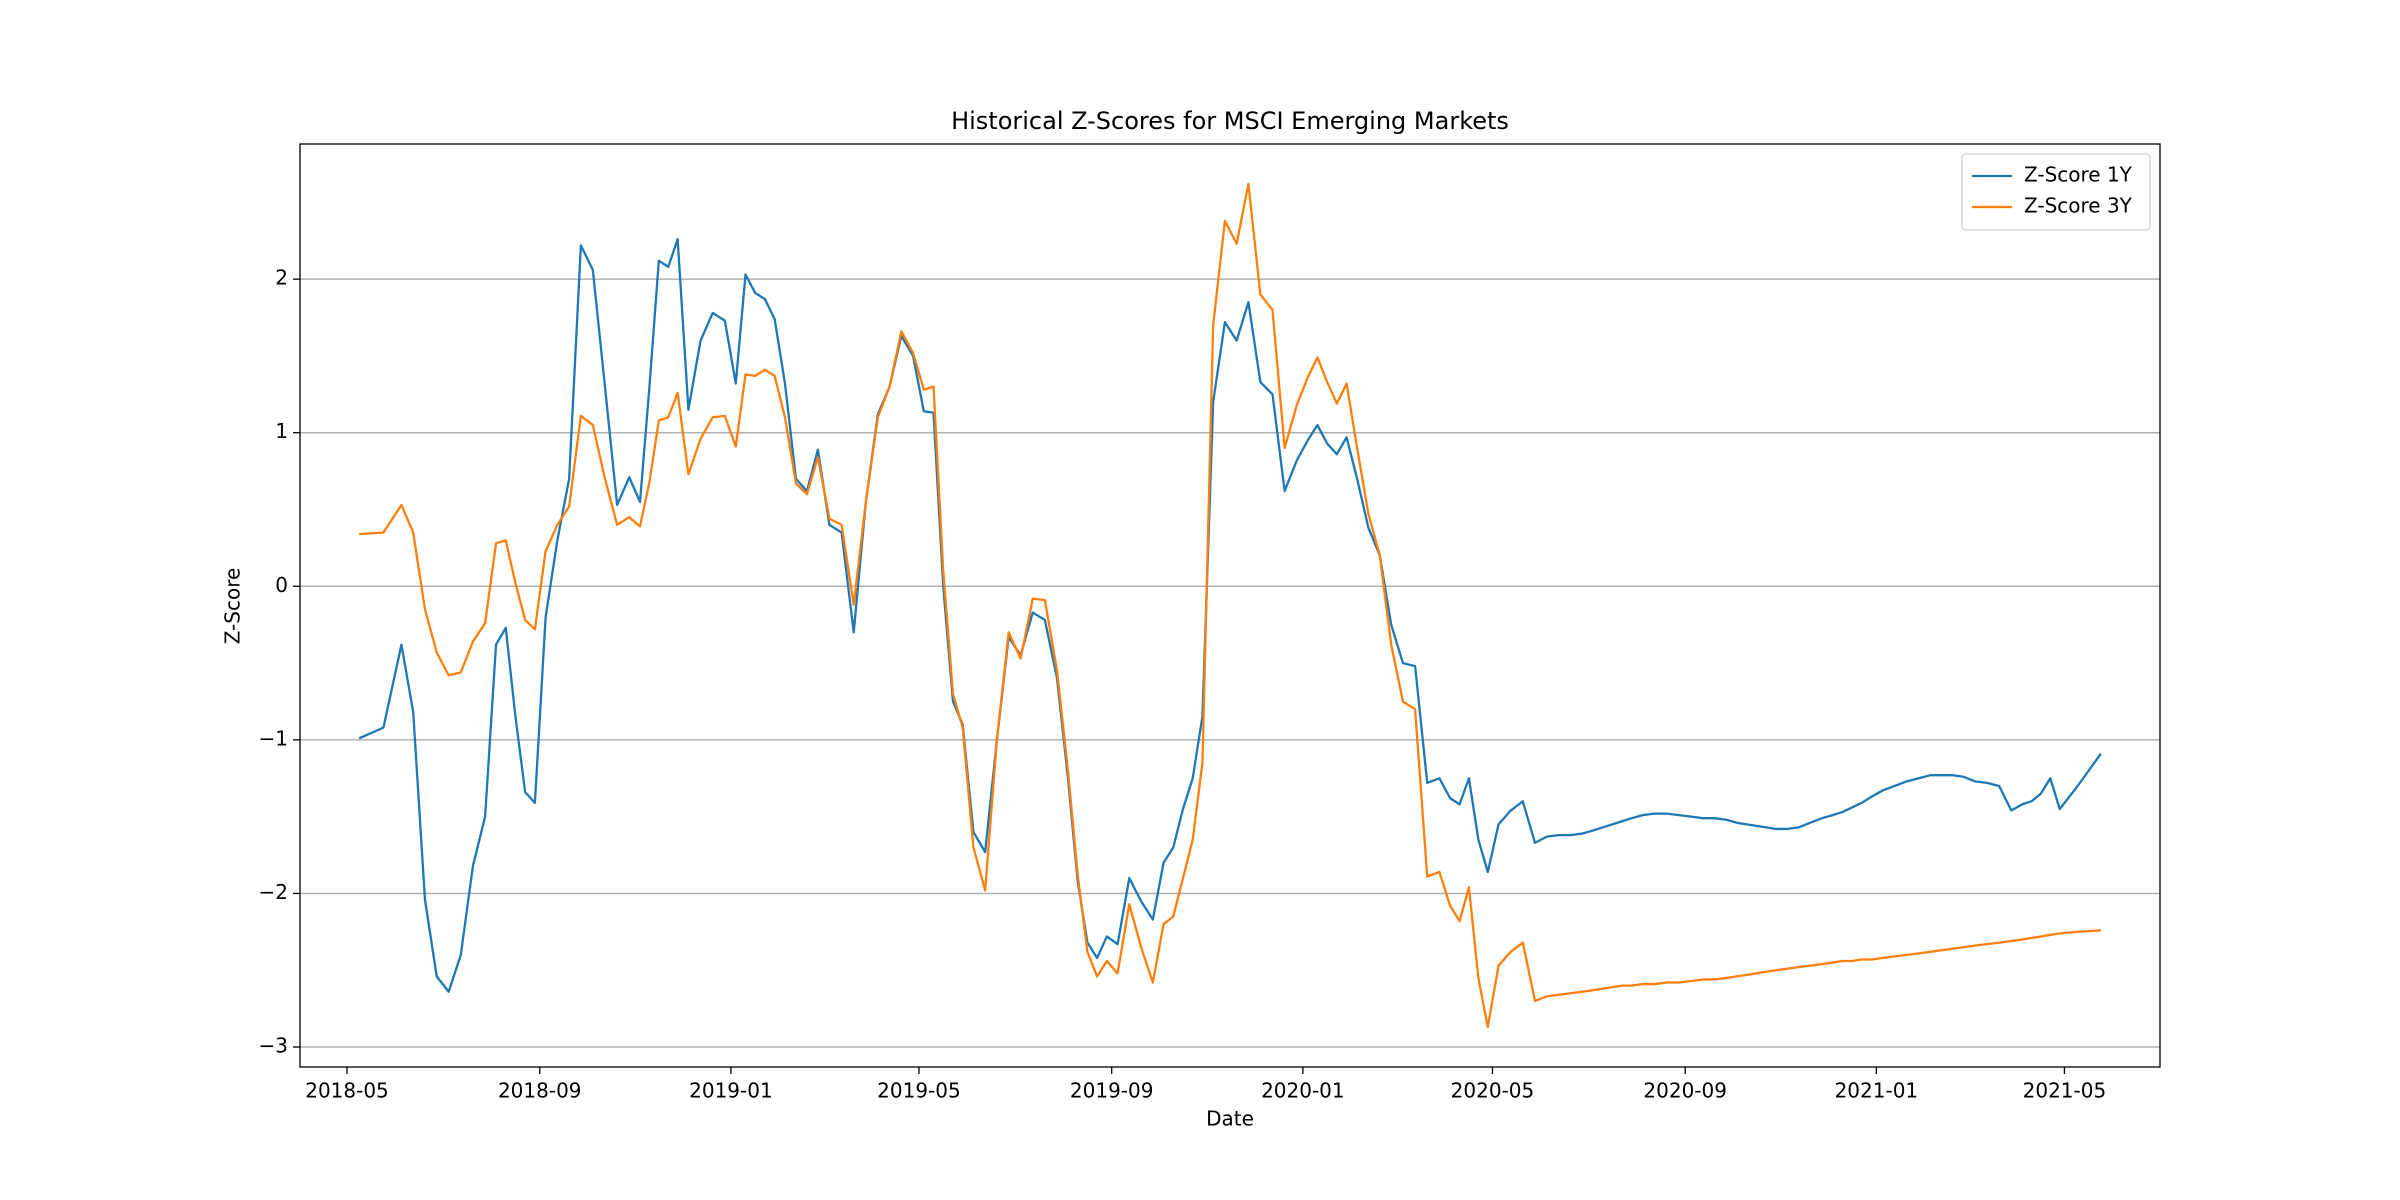 Image resolution: width=2400 pixels, height=1200 pixels. Describe the element at coordinates (1685, 1091) in the screenshot. I see `x-tick-label: 2020-09` at that location.